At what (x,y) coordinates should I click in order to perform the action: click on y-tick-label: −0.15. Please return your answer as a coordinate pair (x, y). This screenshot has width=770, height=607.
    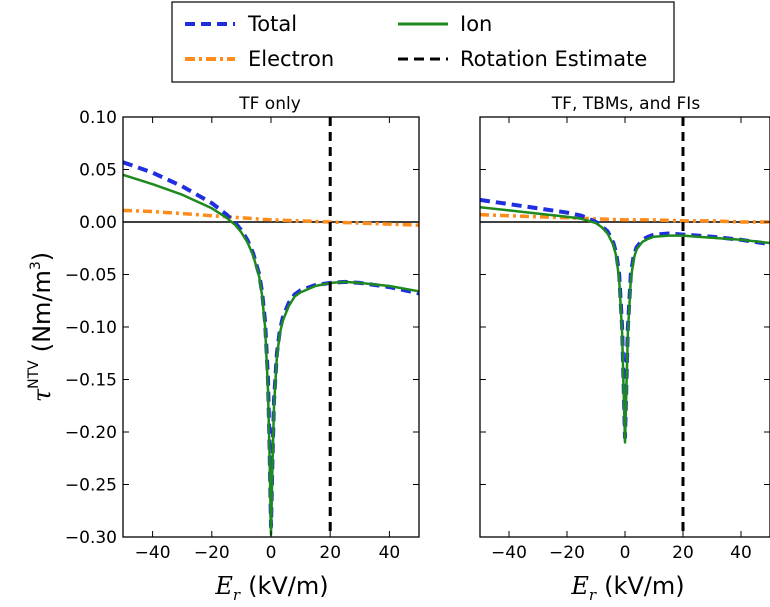
    Looking at the image, I should click on (91, 381).